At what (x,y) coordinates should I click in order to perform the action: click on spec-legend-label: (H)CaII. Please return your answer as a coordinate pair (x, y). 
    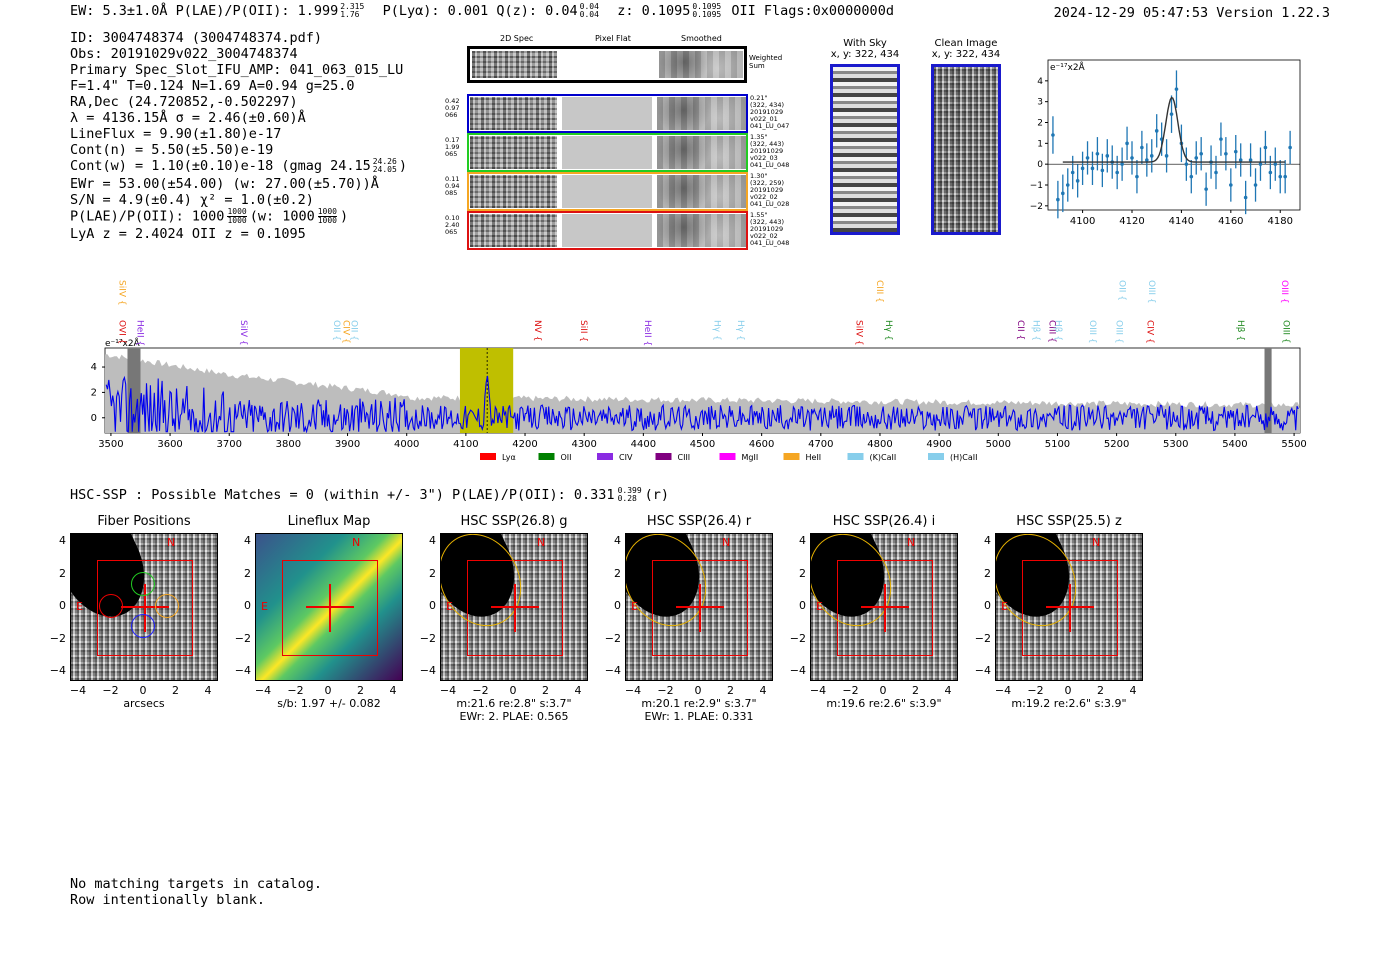
    Looking at the image, I should click on (963, 457).